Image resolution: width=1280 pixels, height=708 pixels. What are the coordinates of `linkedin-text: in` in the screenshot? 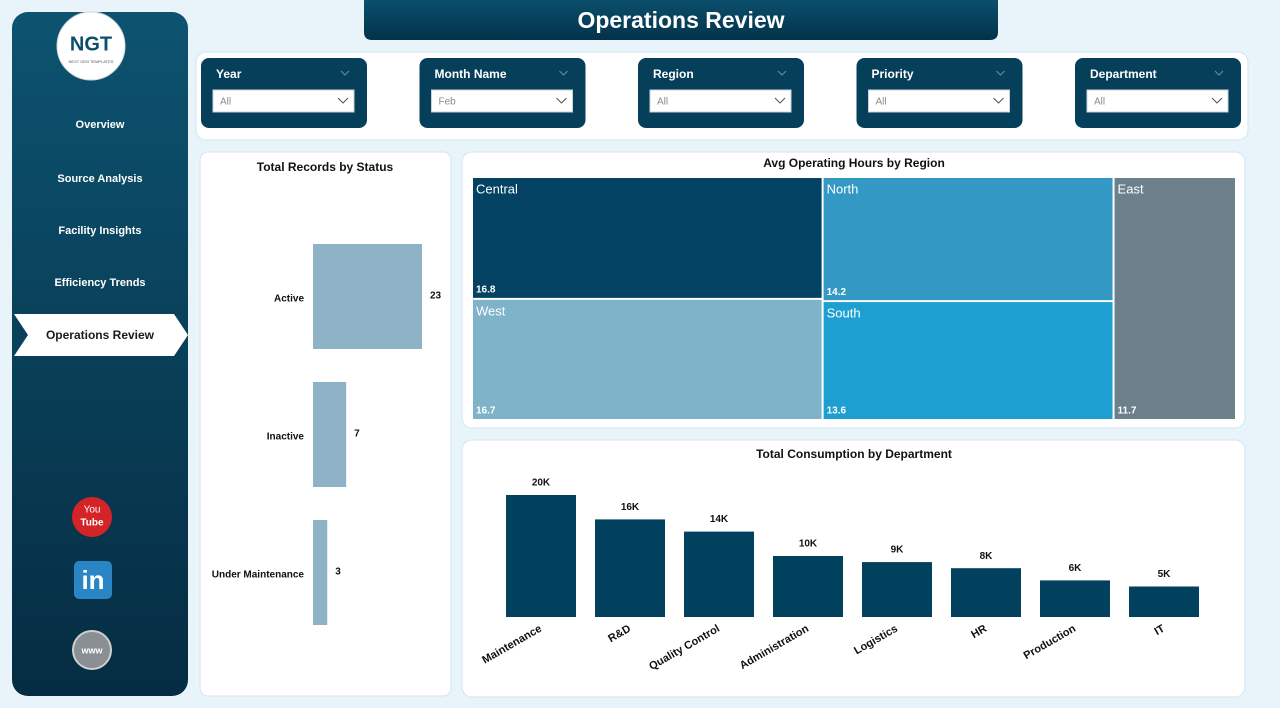 It's located at (92, 580).